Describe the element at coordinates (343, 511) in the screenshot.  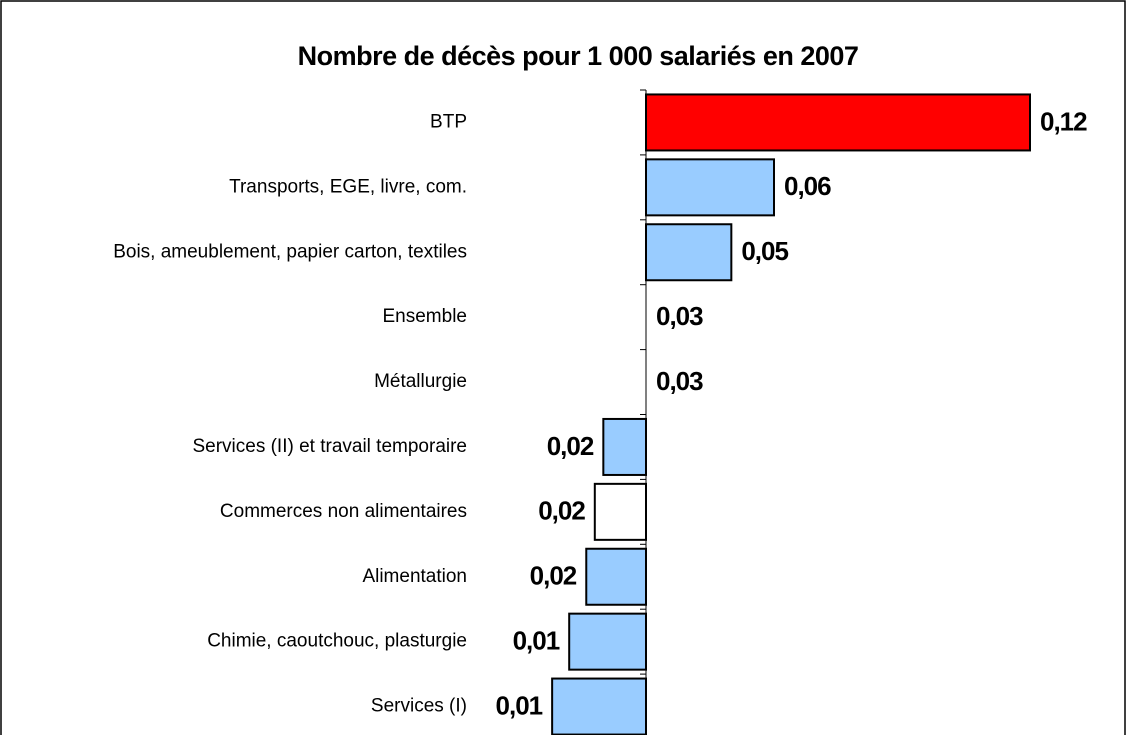
I see `category-label: Commerces non alimentaires` at that location.